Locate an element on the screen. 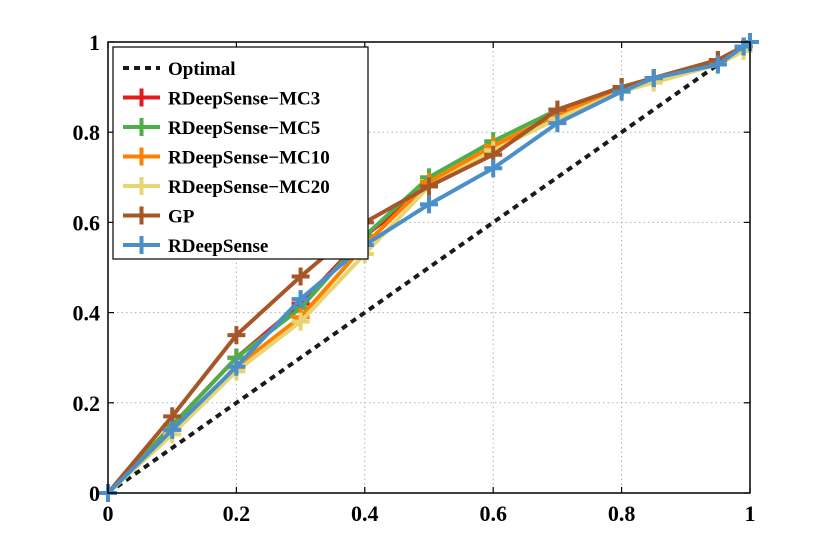 The image size is (830, 554). legend-box is located at coordinates (240, 153).